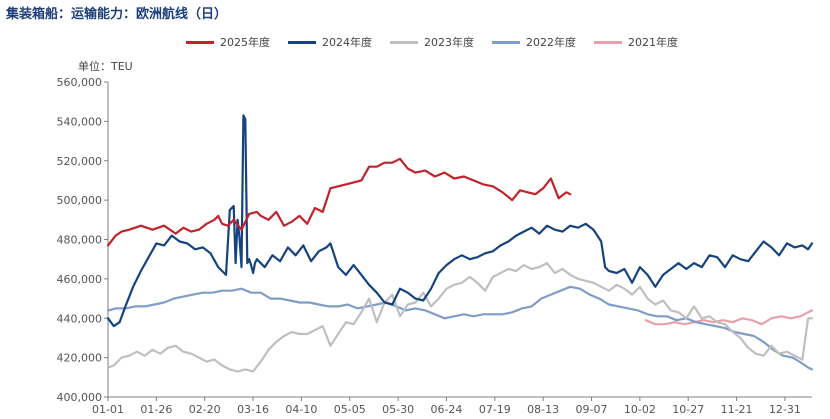 This screenshot has width=830, height=419. Describe the element at coordinates (350, 409) in the screenshot. I see `x-tick-label: 05-05` at that location.